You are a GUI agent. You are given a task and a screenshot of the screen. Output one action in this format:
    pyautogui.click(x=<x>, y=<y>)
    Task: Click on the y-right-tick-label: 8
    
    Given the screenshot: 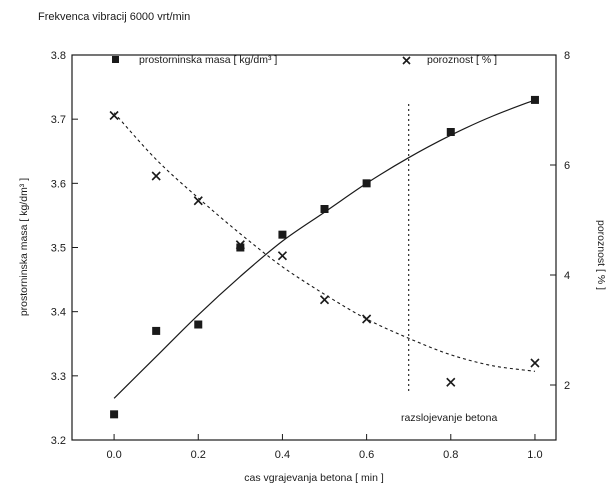 What is the action you would take?
    pyautogui.click(x=567, y=56)
    